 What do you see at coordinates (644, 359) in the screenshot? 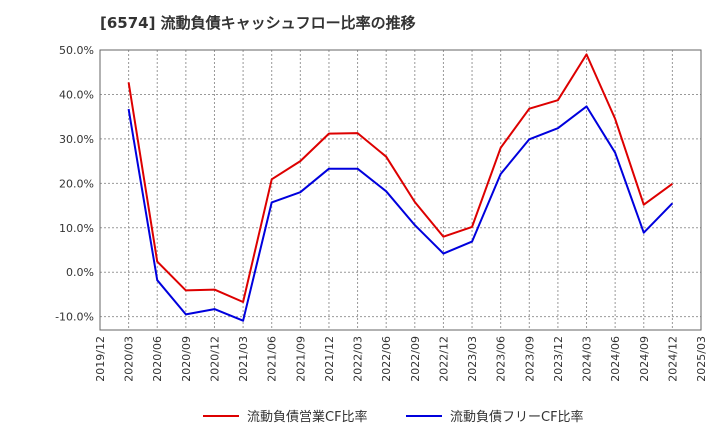
I see `x-tick-label: 2024/09` at bounding box center [644, 359].